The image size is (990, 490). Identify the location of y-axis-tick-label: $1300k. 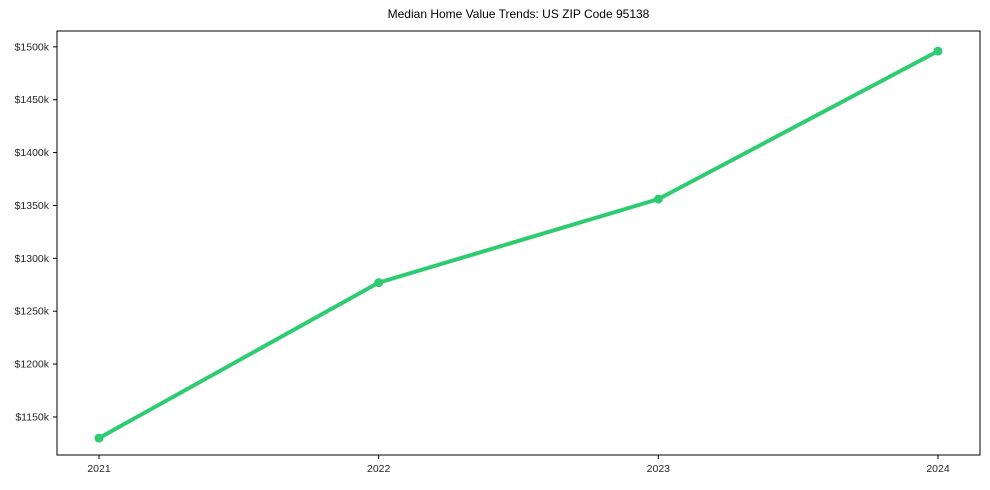
(32, 259).